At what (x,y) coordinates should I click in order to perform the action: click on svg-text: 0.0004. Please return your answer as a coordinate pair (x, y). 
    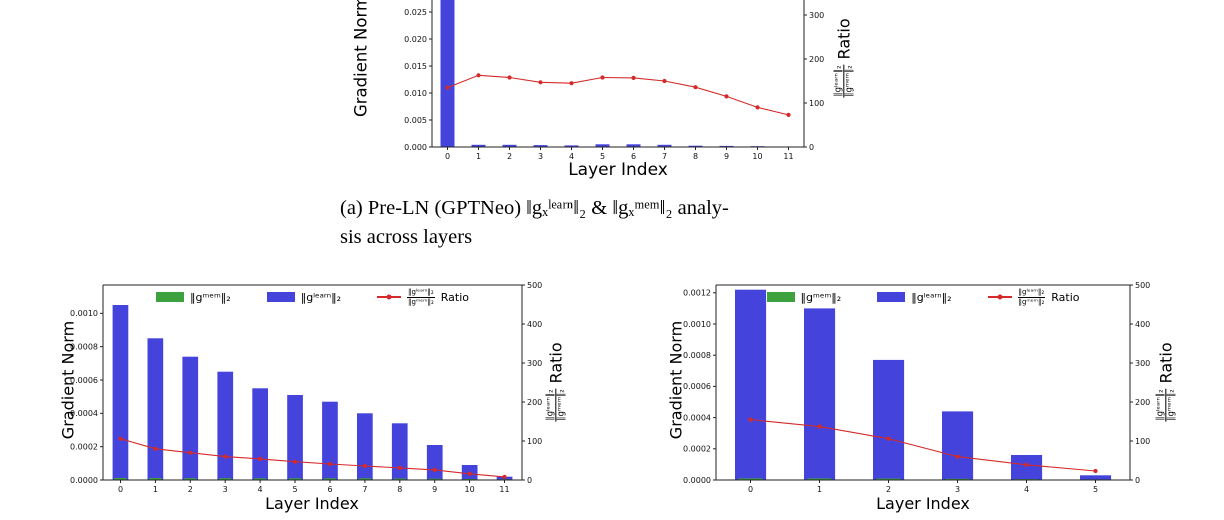
    Looking at the image, I should click on (697, 417).